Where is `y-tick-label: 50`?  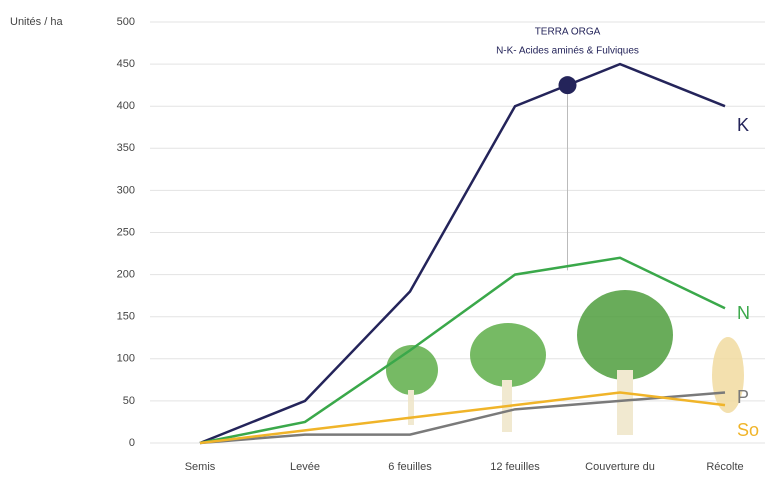
y-tick-label: 50 is located at coordinates (129, 401).